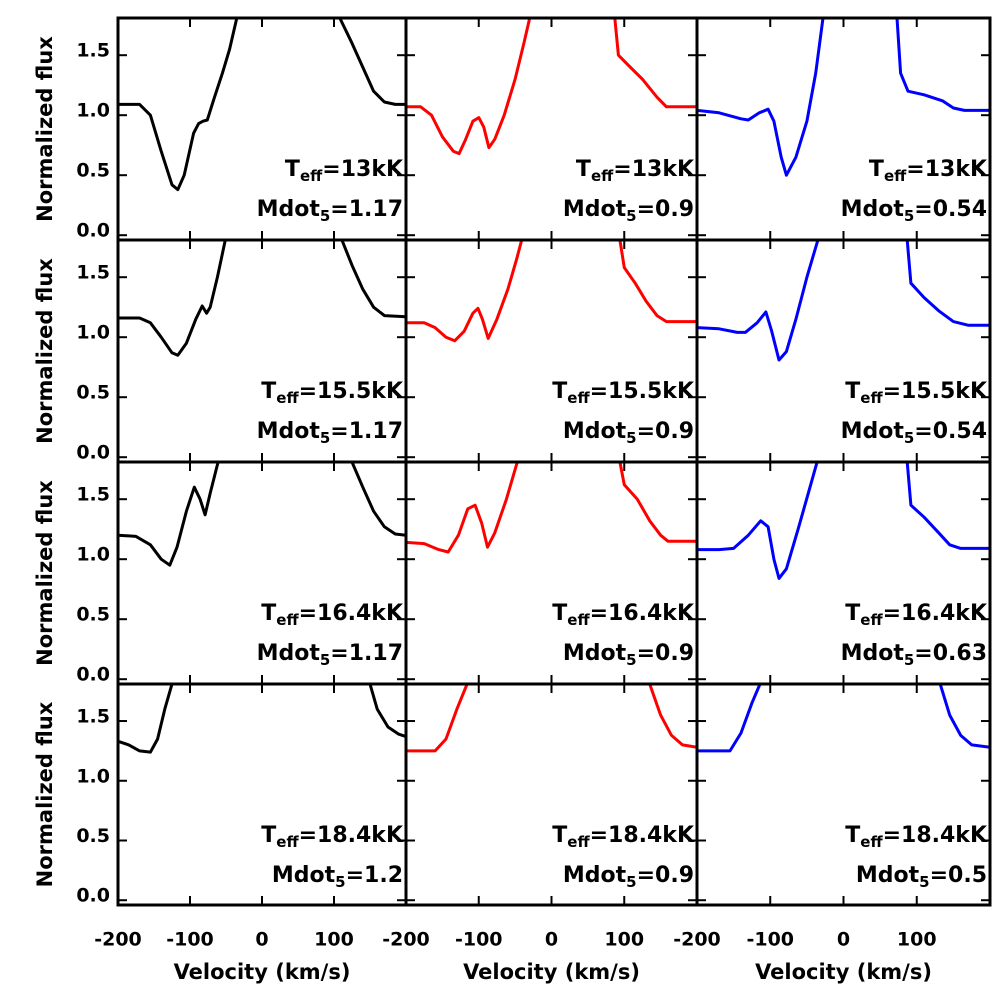 This screenshot has height=1004, width=1000. I want to click on annotation: Mdot5=0.5, so click(921, 877).